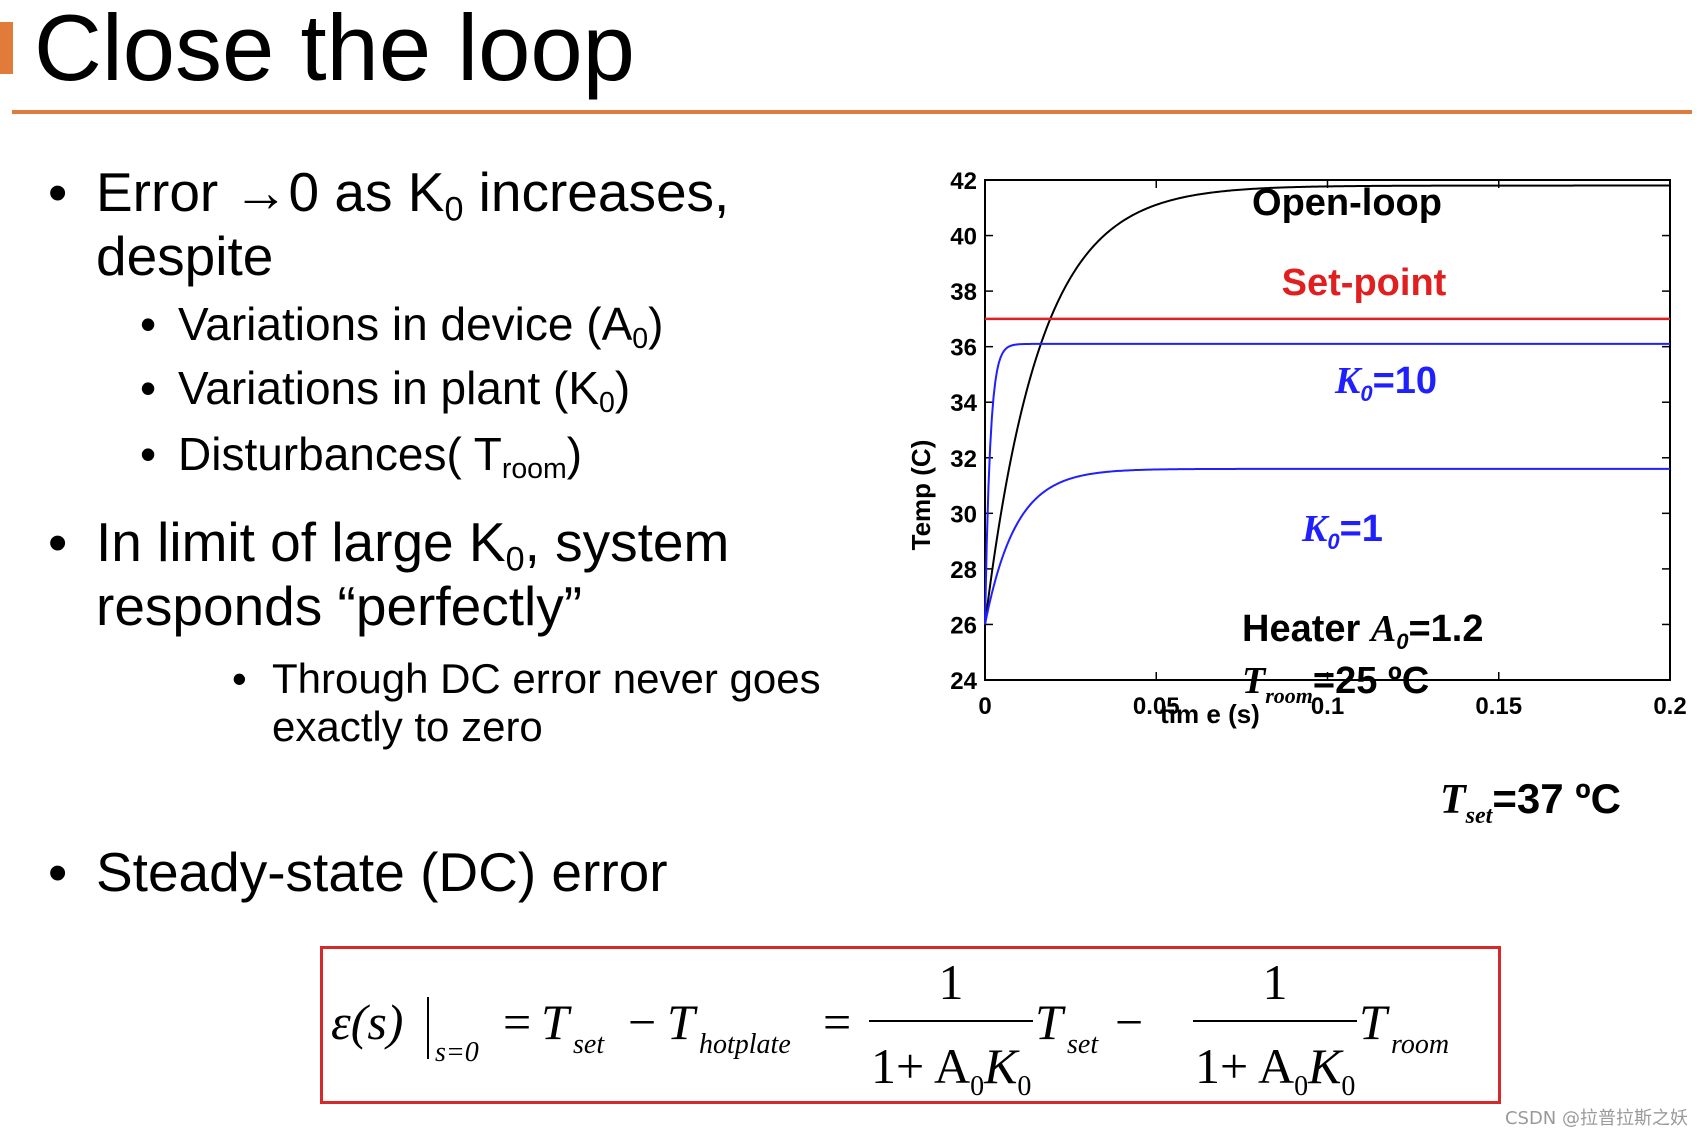  What do you see at coordinates (1083, 1044) in the screenshot?
I see `formula-tset-2-sub: set` at bounding box center [1083, 1044].